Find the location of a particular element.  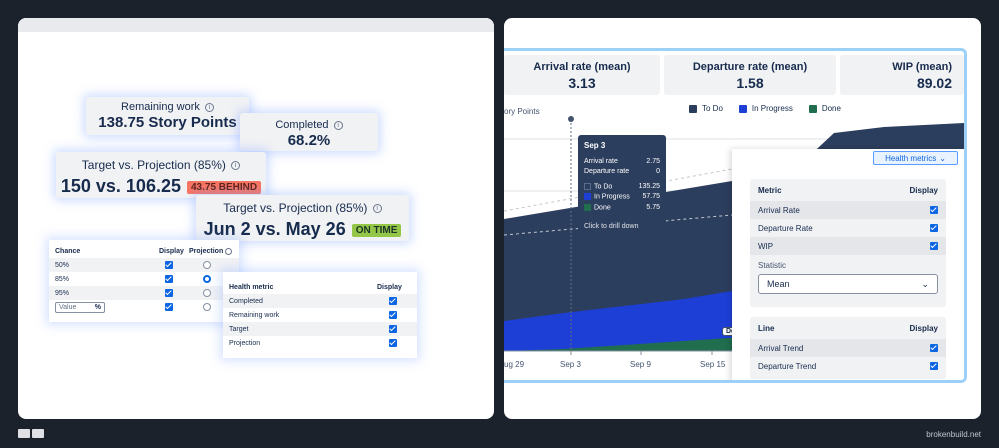

projection-radio-selected is located at coordinates (207, 279).